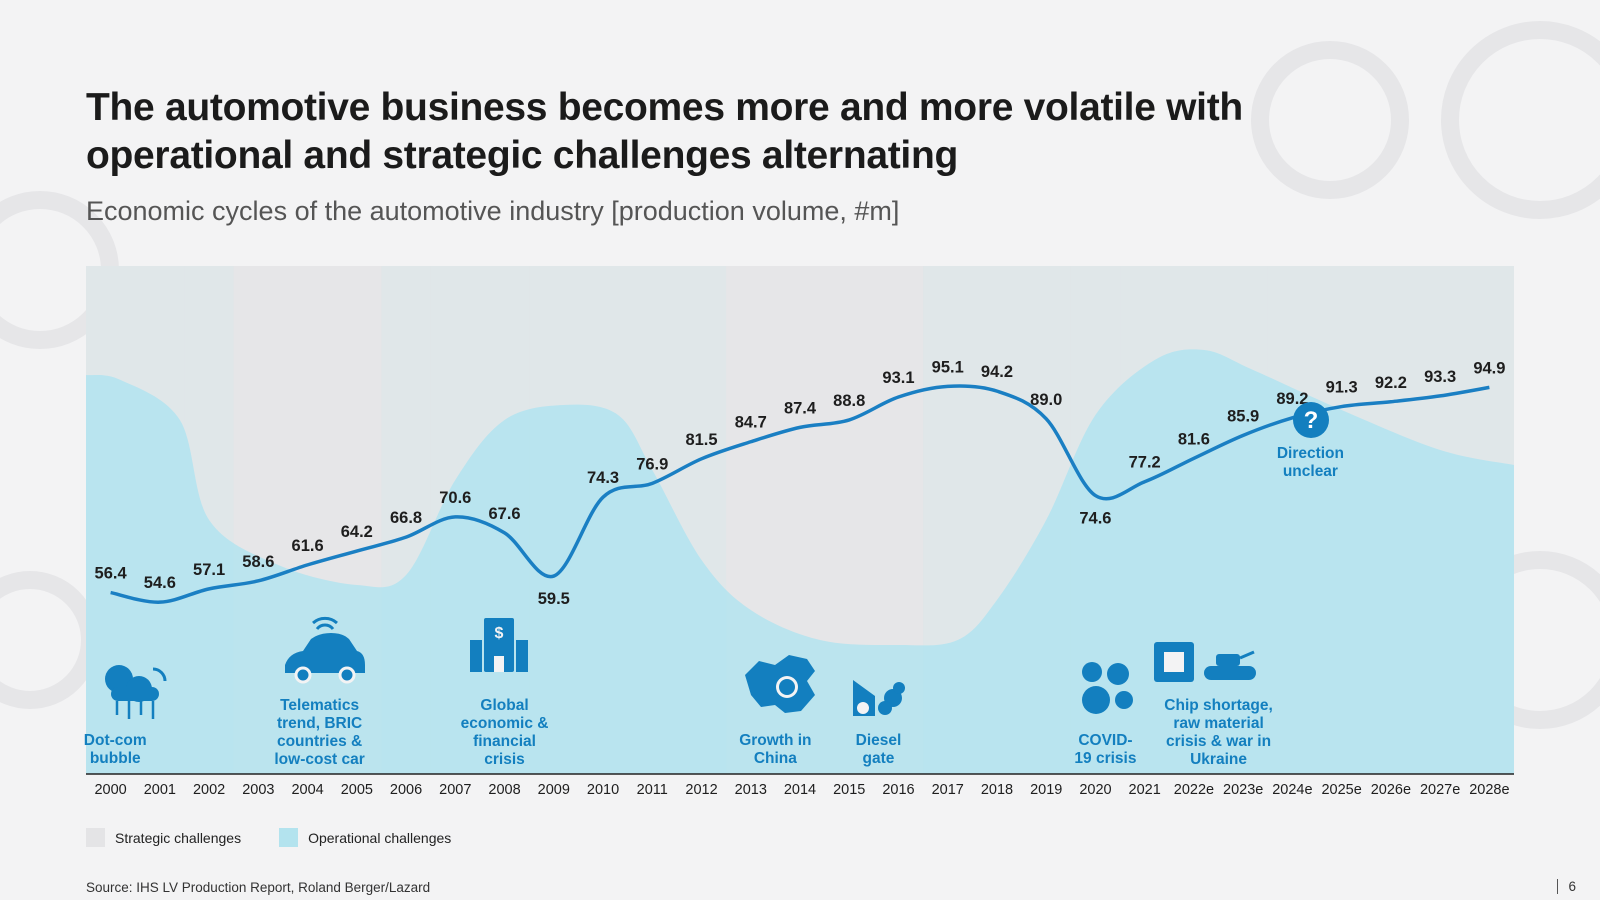 This screenshot has width=1600, height=900. What do you see at coordinates (406, 518) in the screenshot?
I see `data-label: 66.8` at bounding box center [406, 518].